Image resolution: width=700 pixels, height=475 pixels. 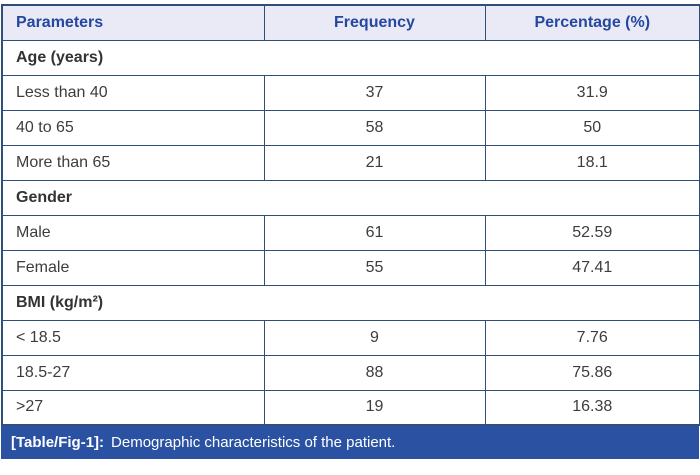 What do you see at coordinates (374, 267) in the screenshot?
I see `frequency-cell: 55` at bounding box center [374, 267].